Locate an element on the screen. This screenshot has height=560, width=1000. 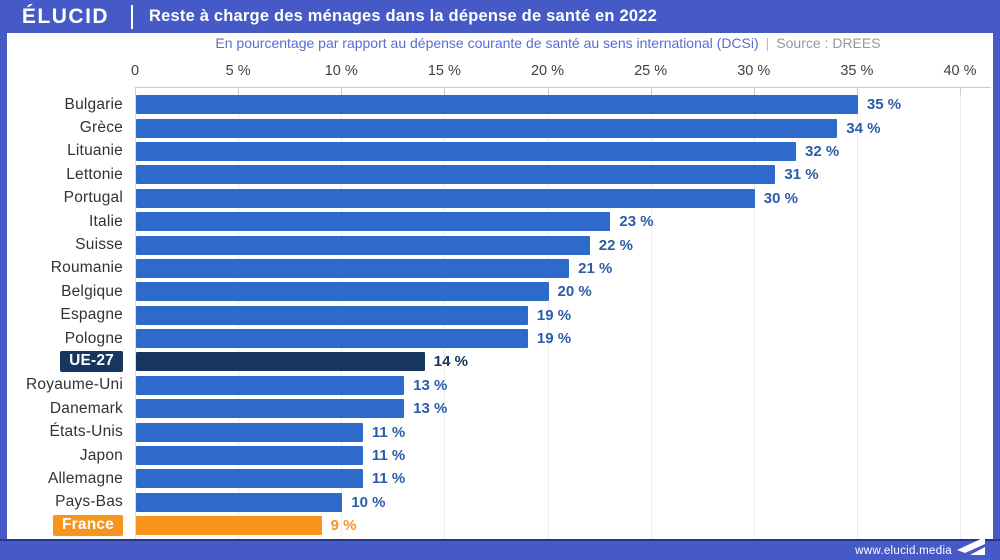
chart-row: Pologne 19 % is located at coordinates (500, 338).